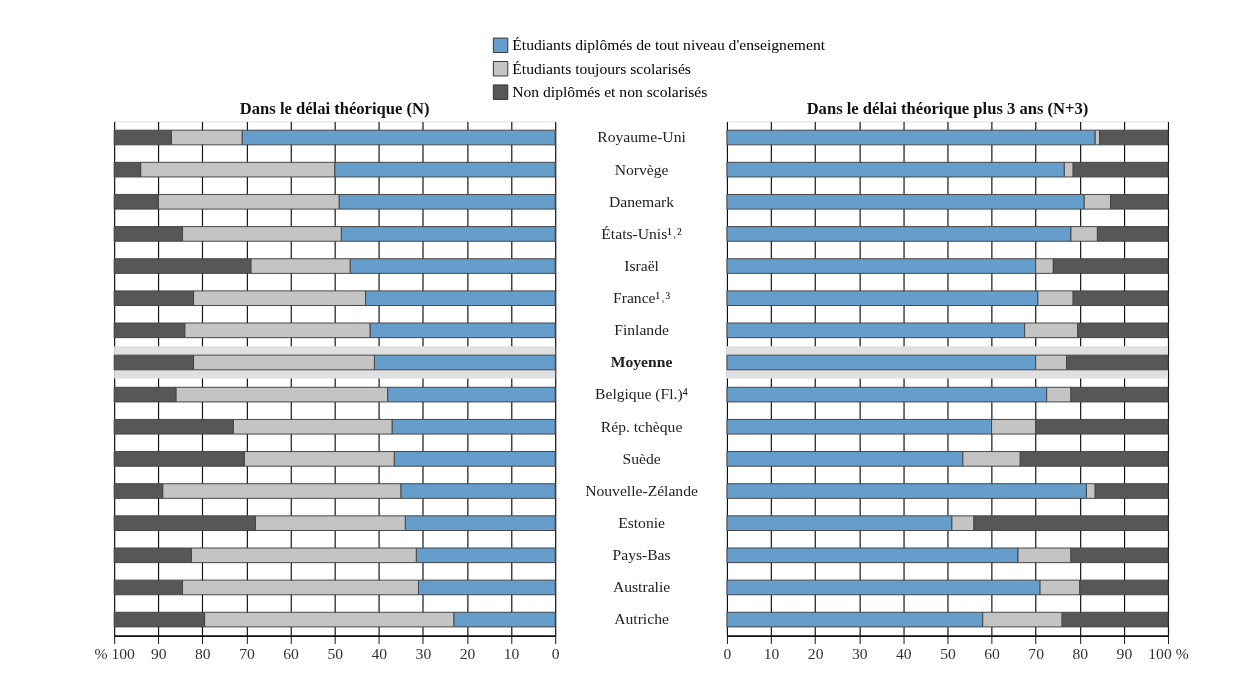  Describe the element at coordinates (947, 108) in the screenshot. I see `chart-title: Dans le délai théorique plus 3 ans (N+3)` at that location.